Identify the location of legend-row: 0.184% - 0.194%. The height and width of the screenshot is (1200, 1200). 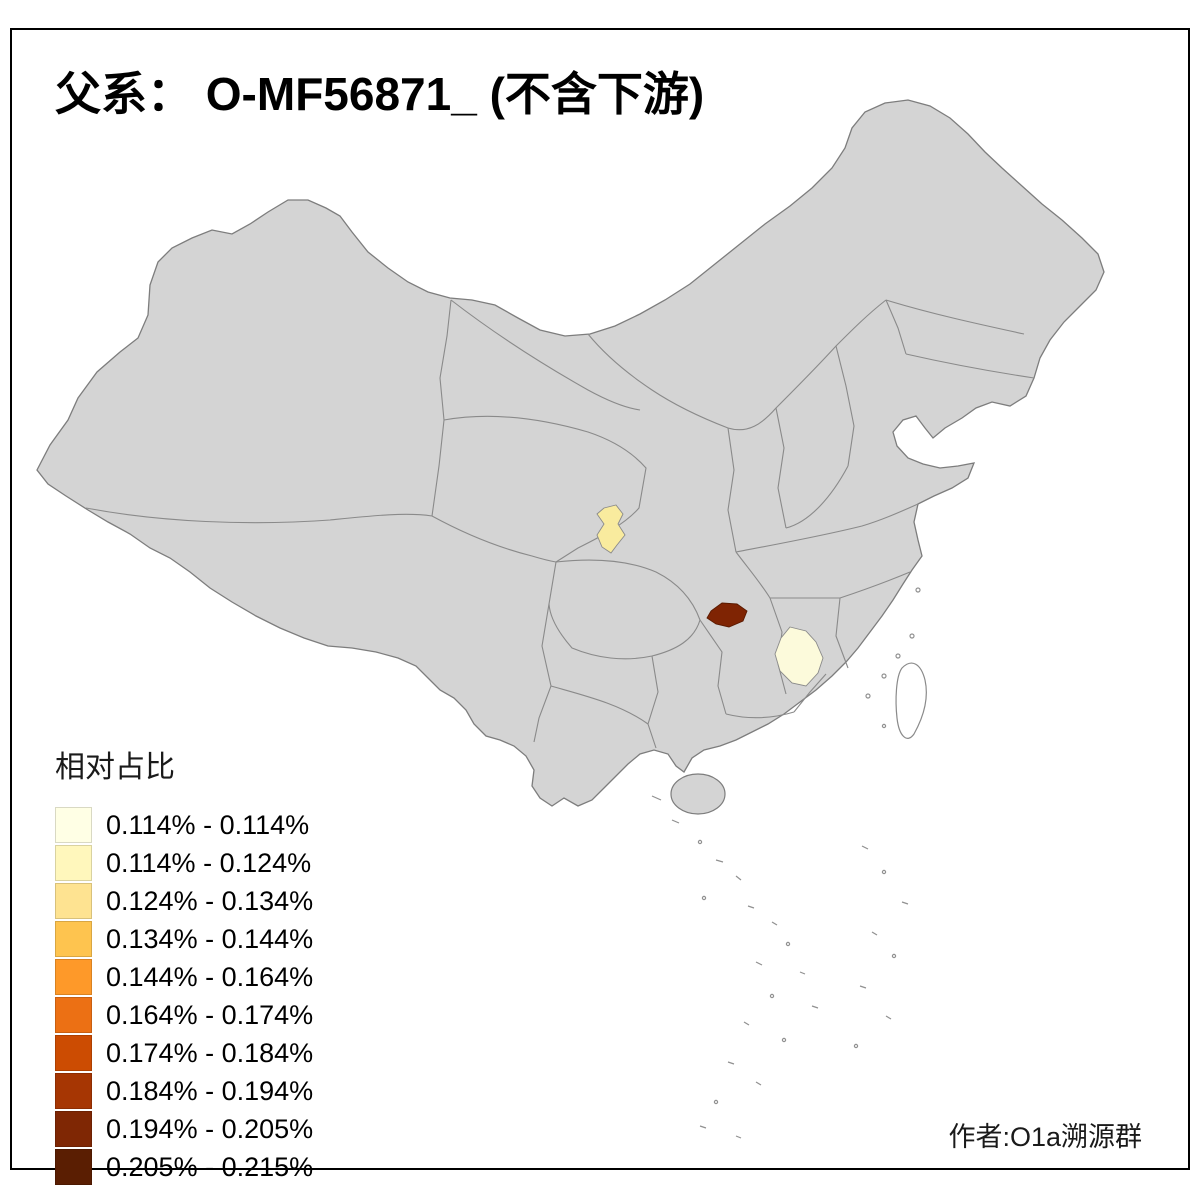
(184, 1091).